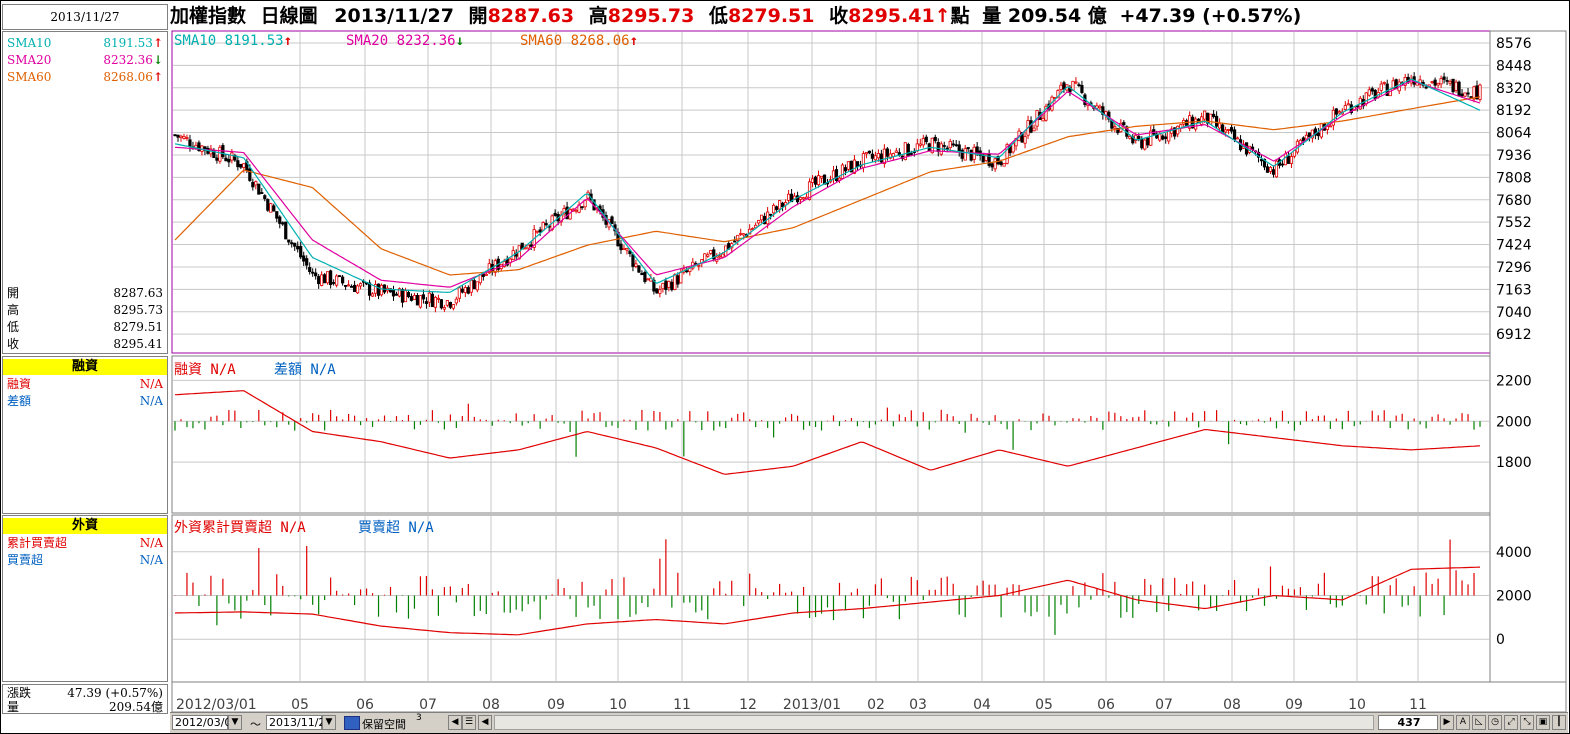  What do you see at coordinates (138, 310) in the screenshot?
I see `info-row-value: 8295.73` at bounding box center [138, 310].